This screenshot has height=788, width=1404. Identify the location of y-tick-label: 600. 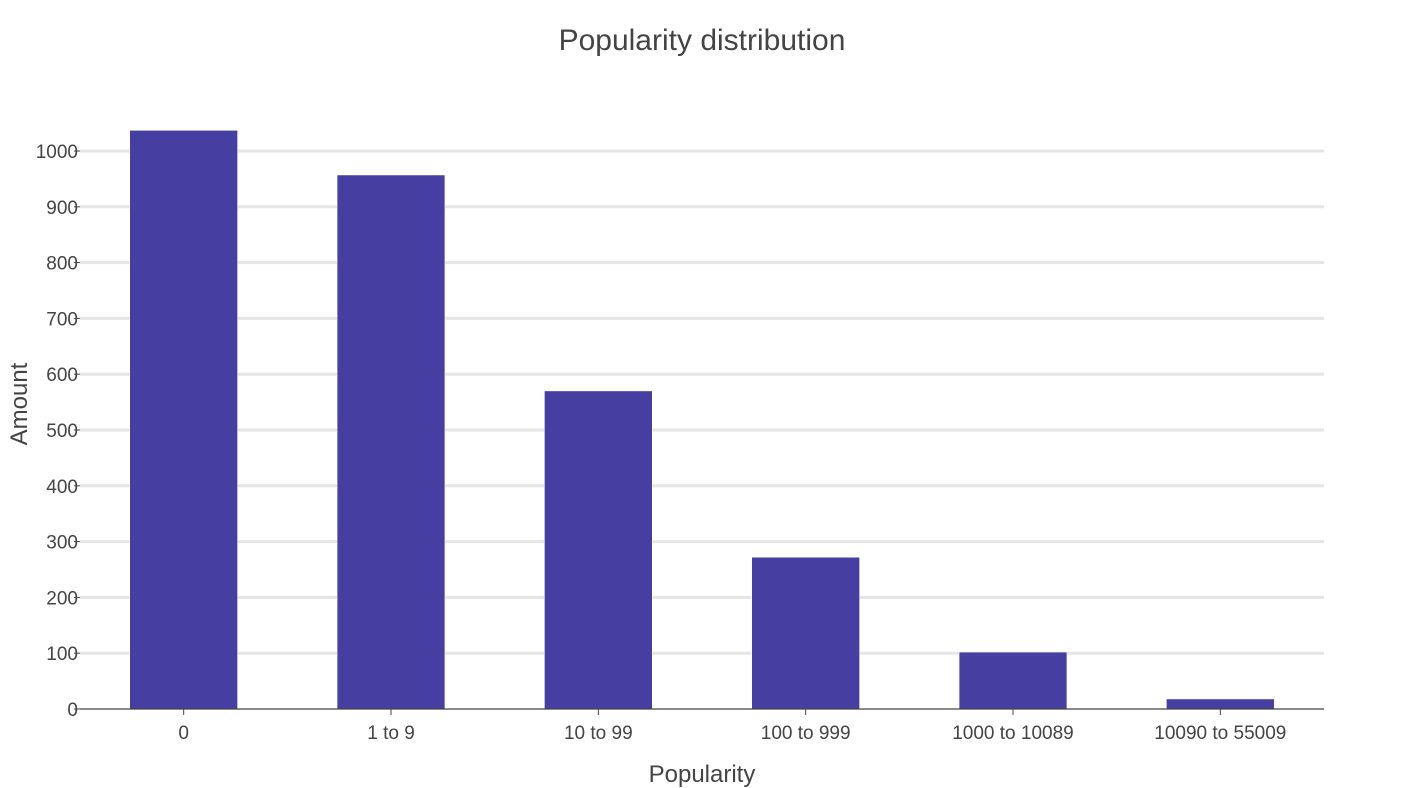
(62, 375).